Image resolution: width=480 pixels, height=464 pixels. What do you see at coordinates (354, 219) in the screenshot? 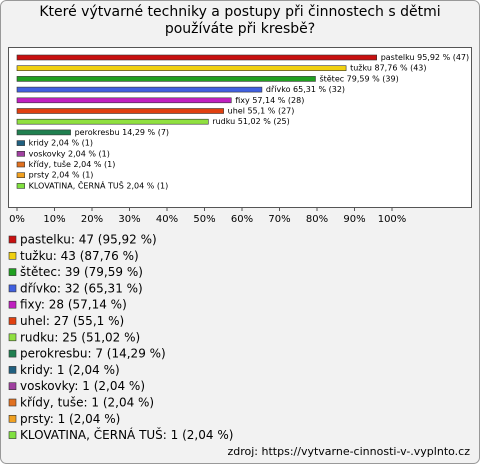
I see `x-tick-label: 90%` at bounding box center [354, 219].